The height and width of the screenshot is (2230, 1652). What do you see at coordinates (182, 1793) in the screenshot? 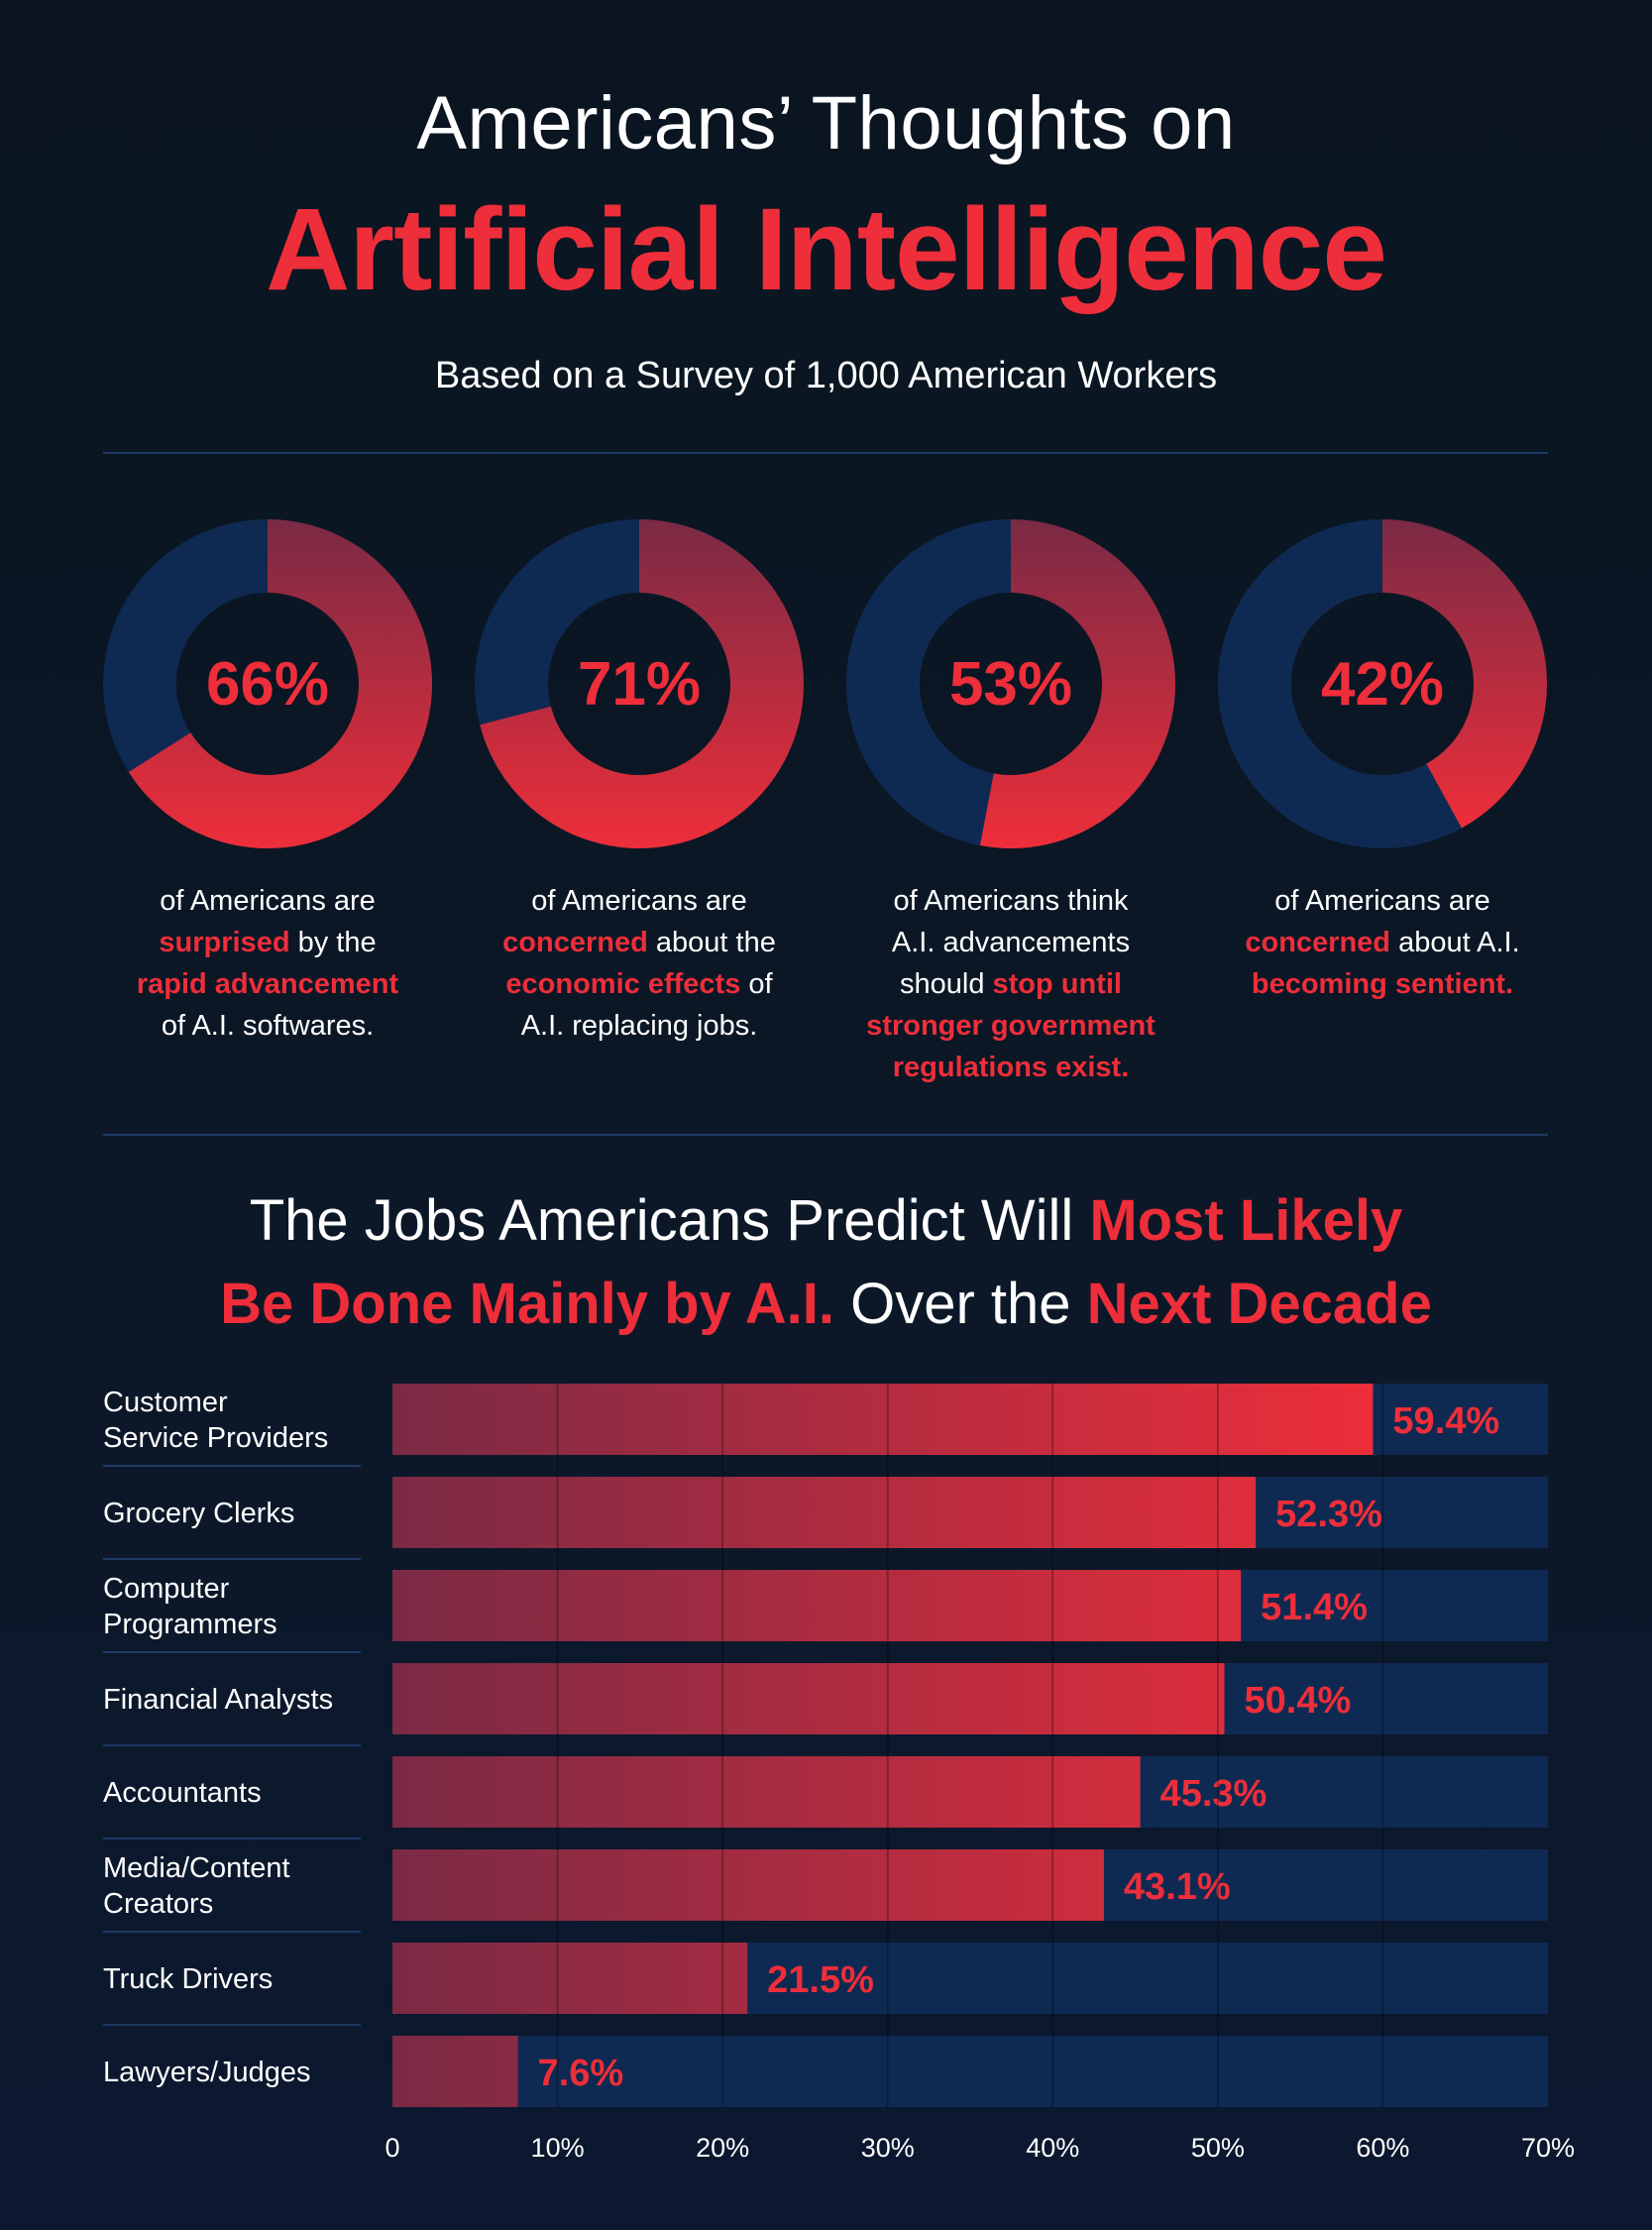
I see `category-label: Accountants` at bounding box center [182, 1793].